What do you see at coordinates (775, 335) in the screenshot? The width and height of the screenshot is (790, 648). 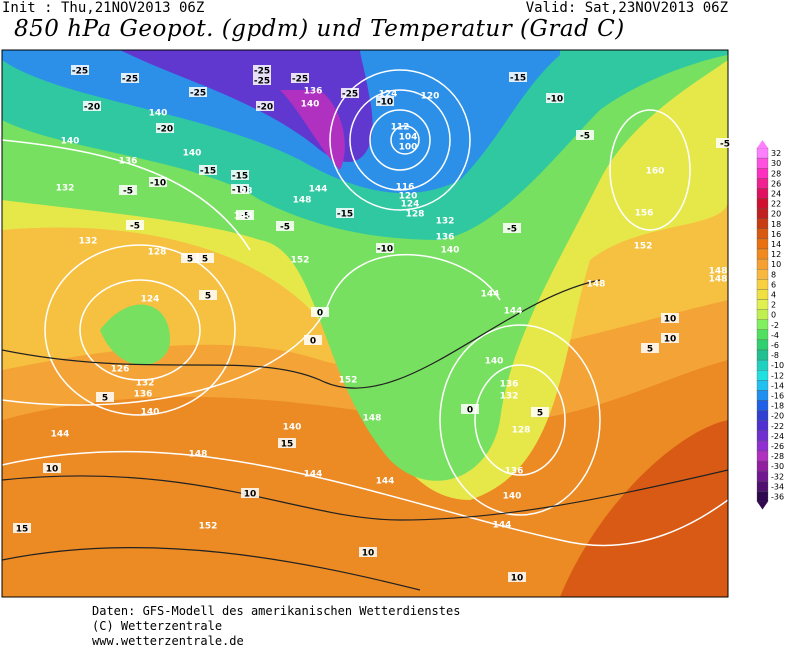 I see `colorbar-label: -4` at bounding box center [775, 335].